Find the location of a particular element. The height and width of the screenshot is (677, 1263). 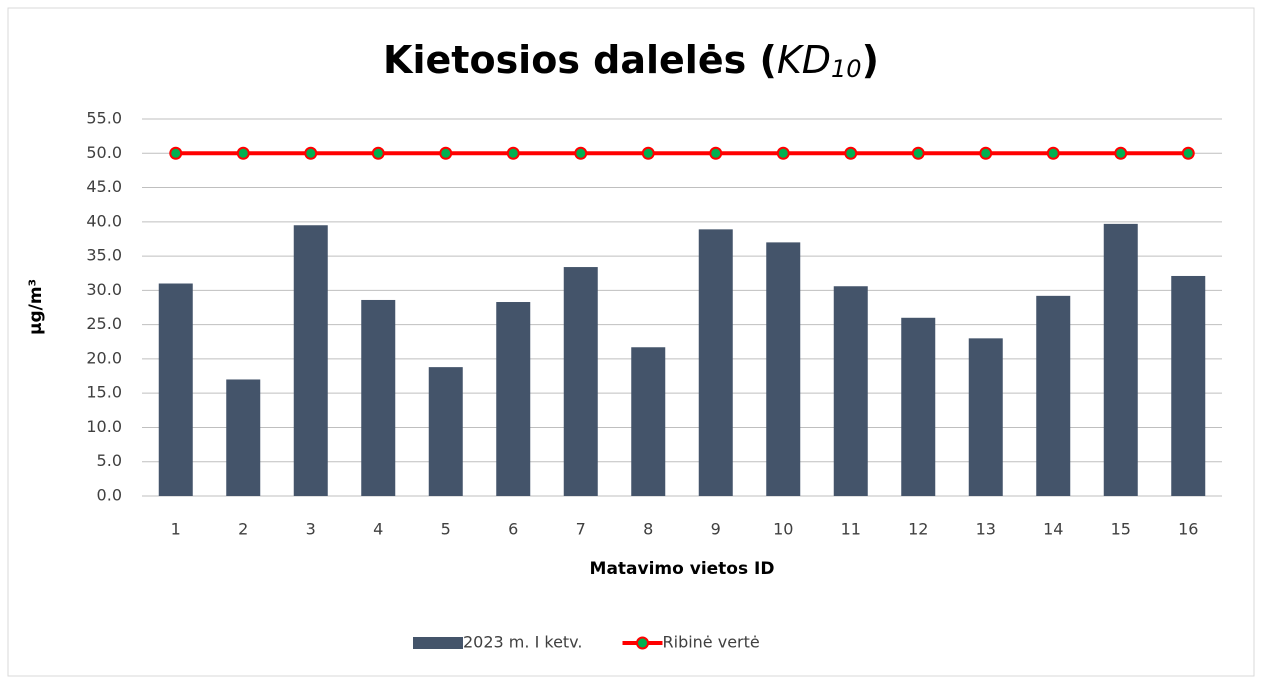

title-end: ) is located at coordinates (870, 60).